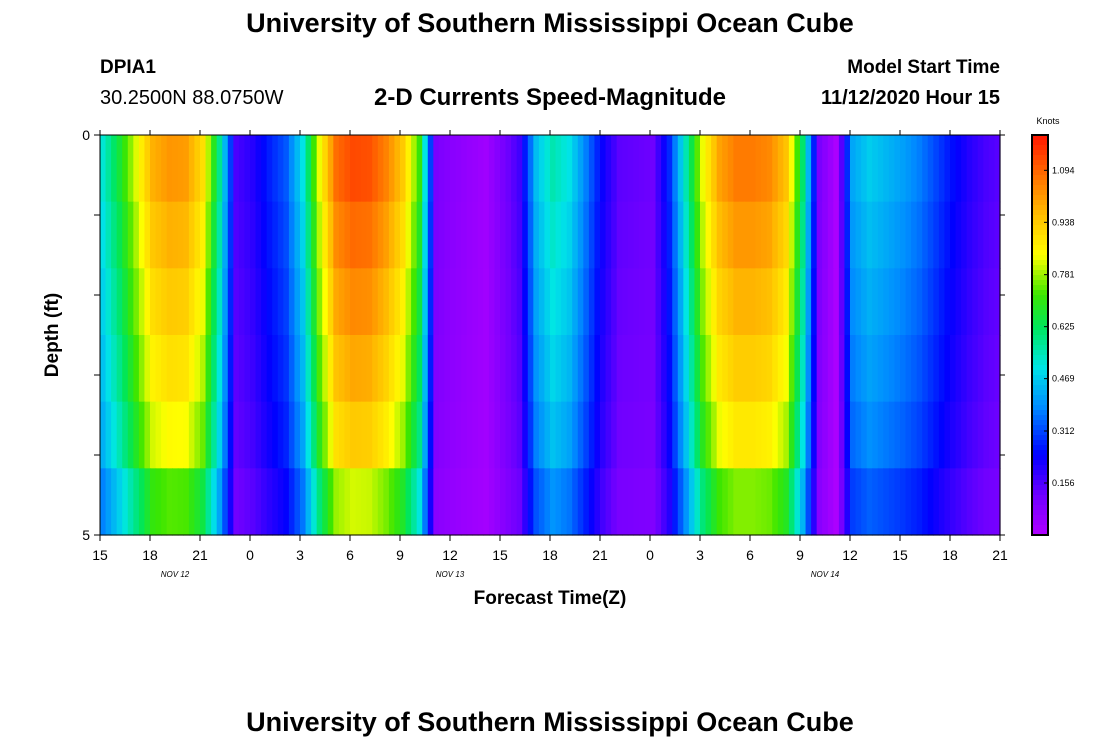 The image size is (1100, 750). What do you see at coordinates (1063, 275) in the screenshot?
I see `colorbar-tick-label: 0.781` at bounding box center [1063, 275].